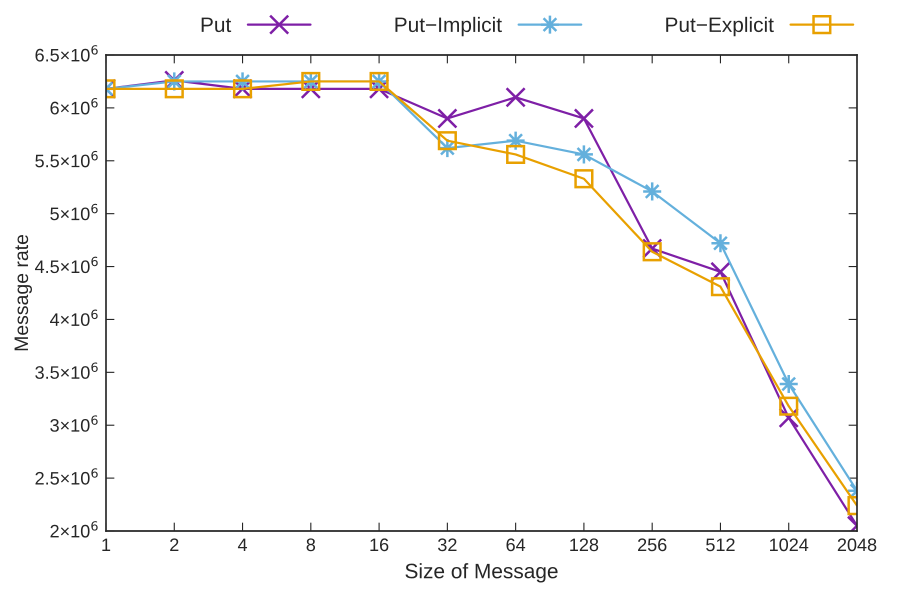  What do you see at coordinates (720, 26) in the screenshot?
I see `legend-label: Put−Explicit` at bounding box center [720, 26].